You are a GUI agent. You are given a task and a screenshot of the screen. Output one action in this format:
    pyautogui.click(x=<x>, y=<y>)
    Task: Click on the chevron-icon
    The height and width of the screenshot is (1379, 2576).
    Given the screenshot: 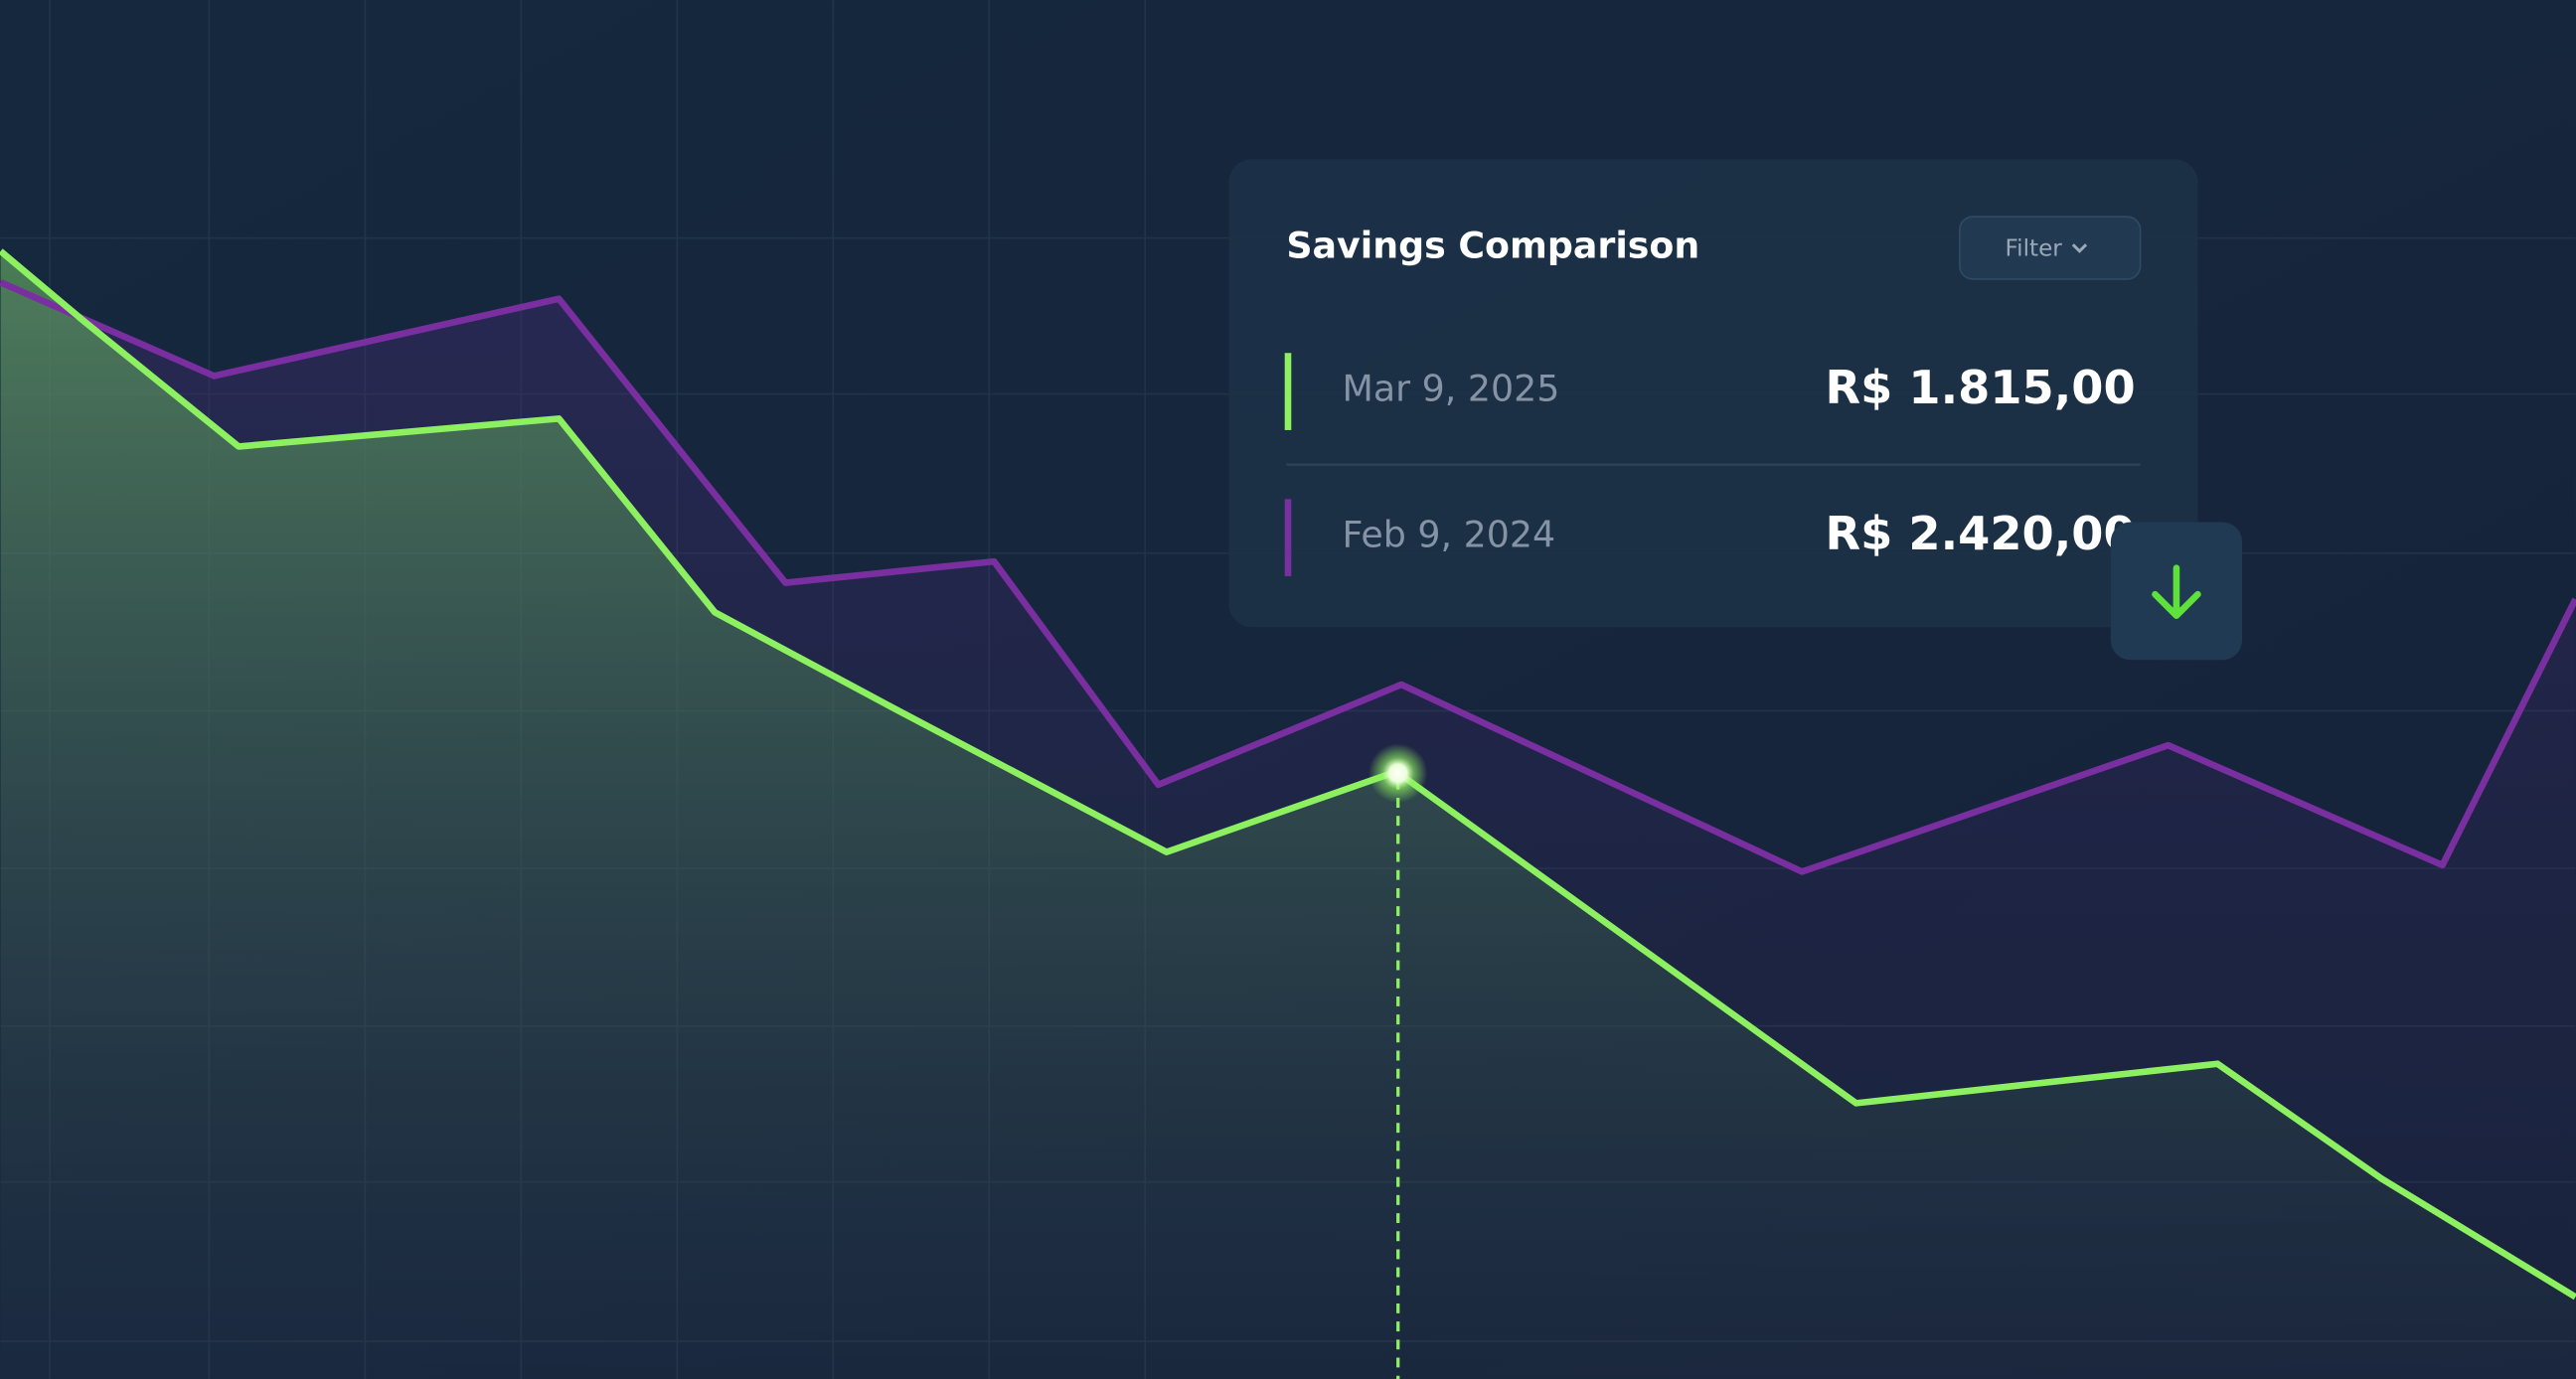 What is the action you would take?
    pyautogui.click(x=2079, y=248)
    